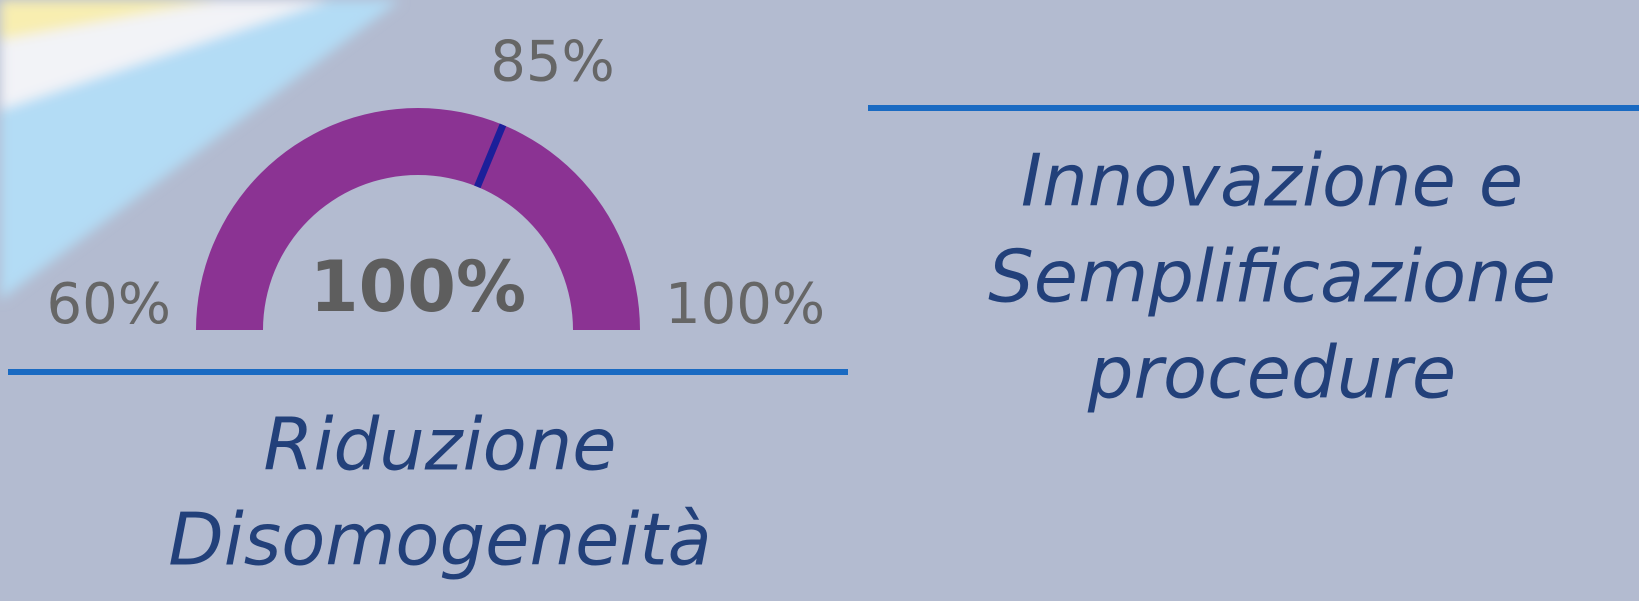 Image resolution: width=1639 pixels, height=601 pixels. I want to click on tick-label: 100%, so click(745, 304).